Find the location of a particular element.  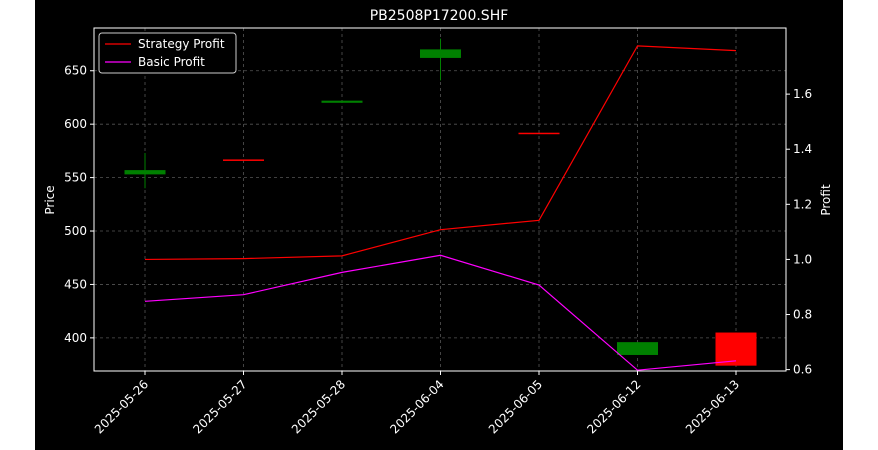

legend-entry: Basic Profit is located at coordinates (171, 62).